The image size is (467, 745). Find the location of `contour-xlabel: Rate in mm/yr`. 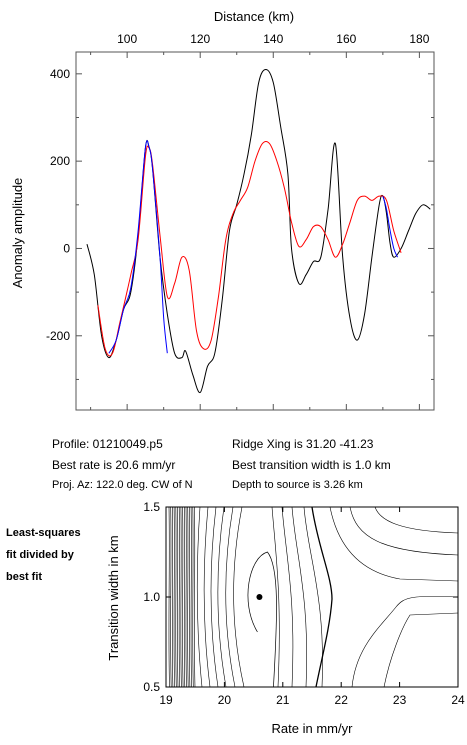

contour-xlabel: Rate in mm/yr is located at coordinates (313, 728).